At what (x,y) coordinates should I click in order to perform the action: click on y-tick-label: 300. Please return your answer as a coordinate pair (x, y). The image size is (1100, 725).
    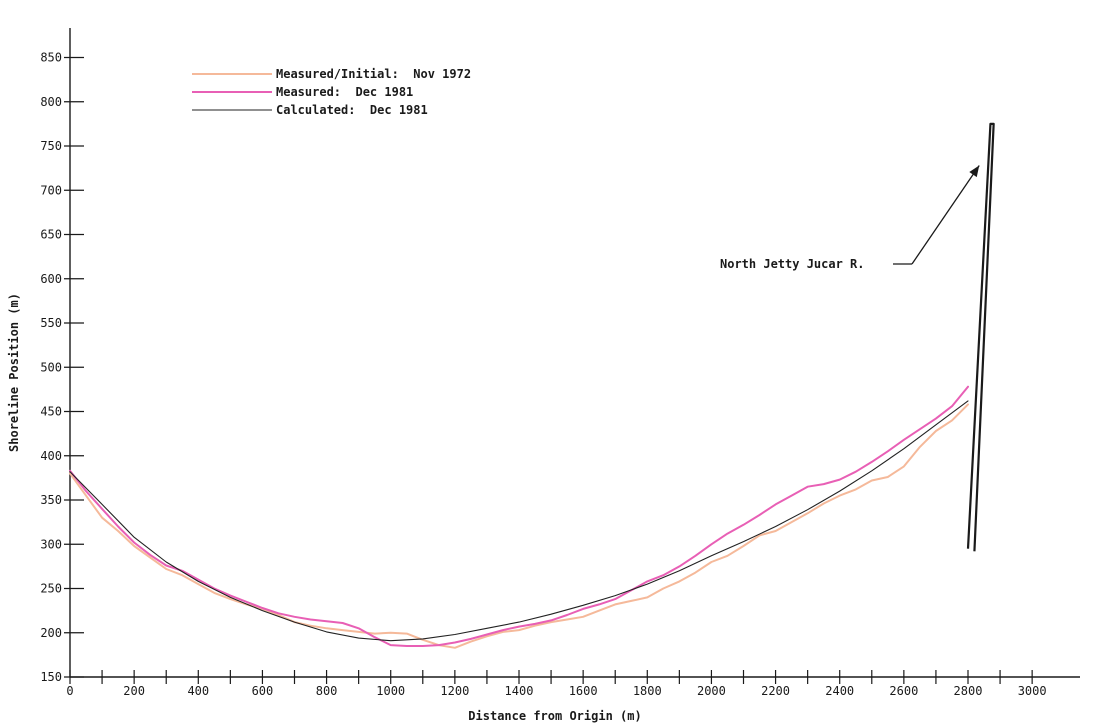
    Looking at the image, I should click on (51, 544).